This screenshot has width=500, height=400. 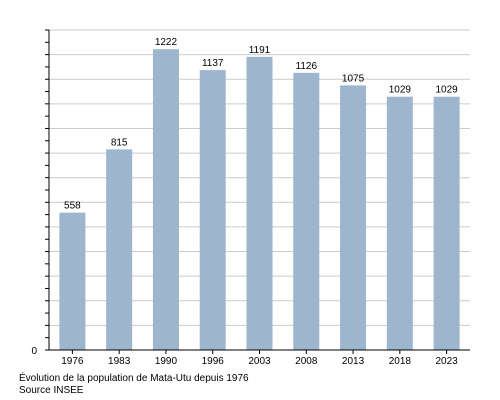 I want to click on x-tick-label: 1983, so click(x=119, y=361).